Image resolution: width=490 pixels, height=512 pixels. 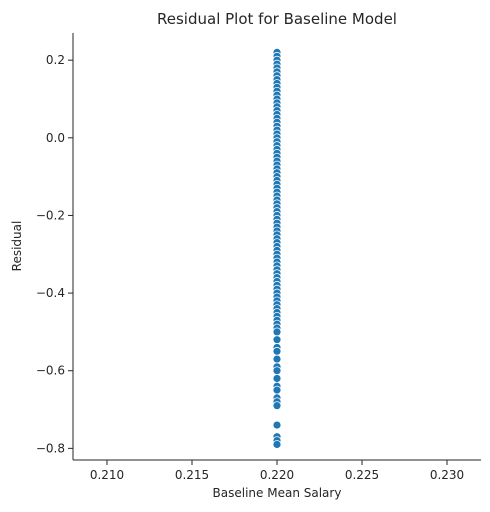 I want to click on x-axis-label: Baseline Mean Salary, so click(x=277, y=493).